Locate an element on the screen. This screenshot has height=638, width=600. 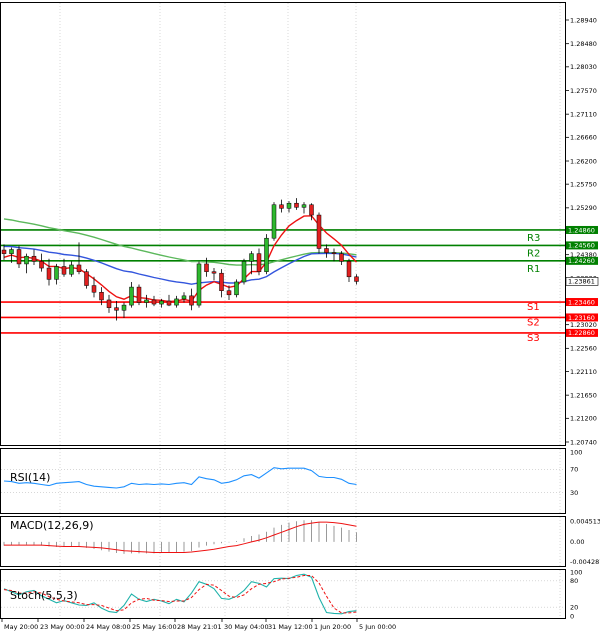
price-tick-label: 1.21200 is located at coordinates (583, 419).